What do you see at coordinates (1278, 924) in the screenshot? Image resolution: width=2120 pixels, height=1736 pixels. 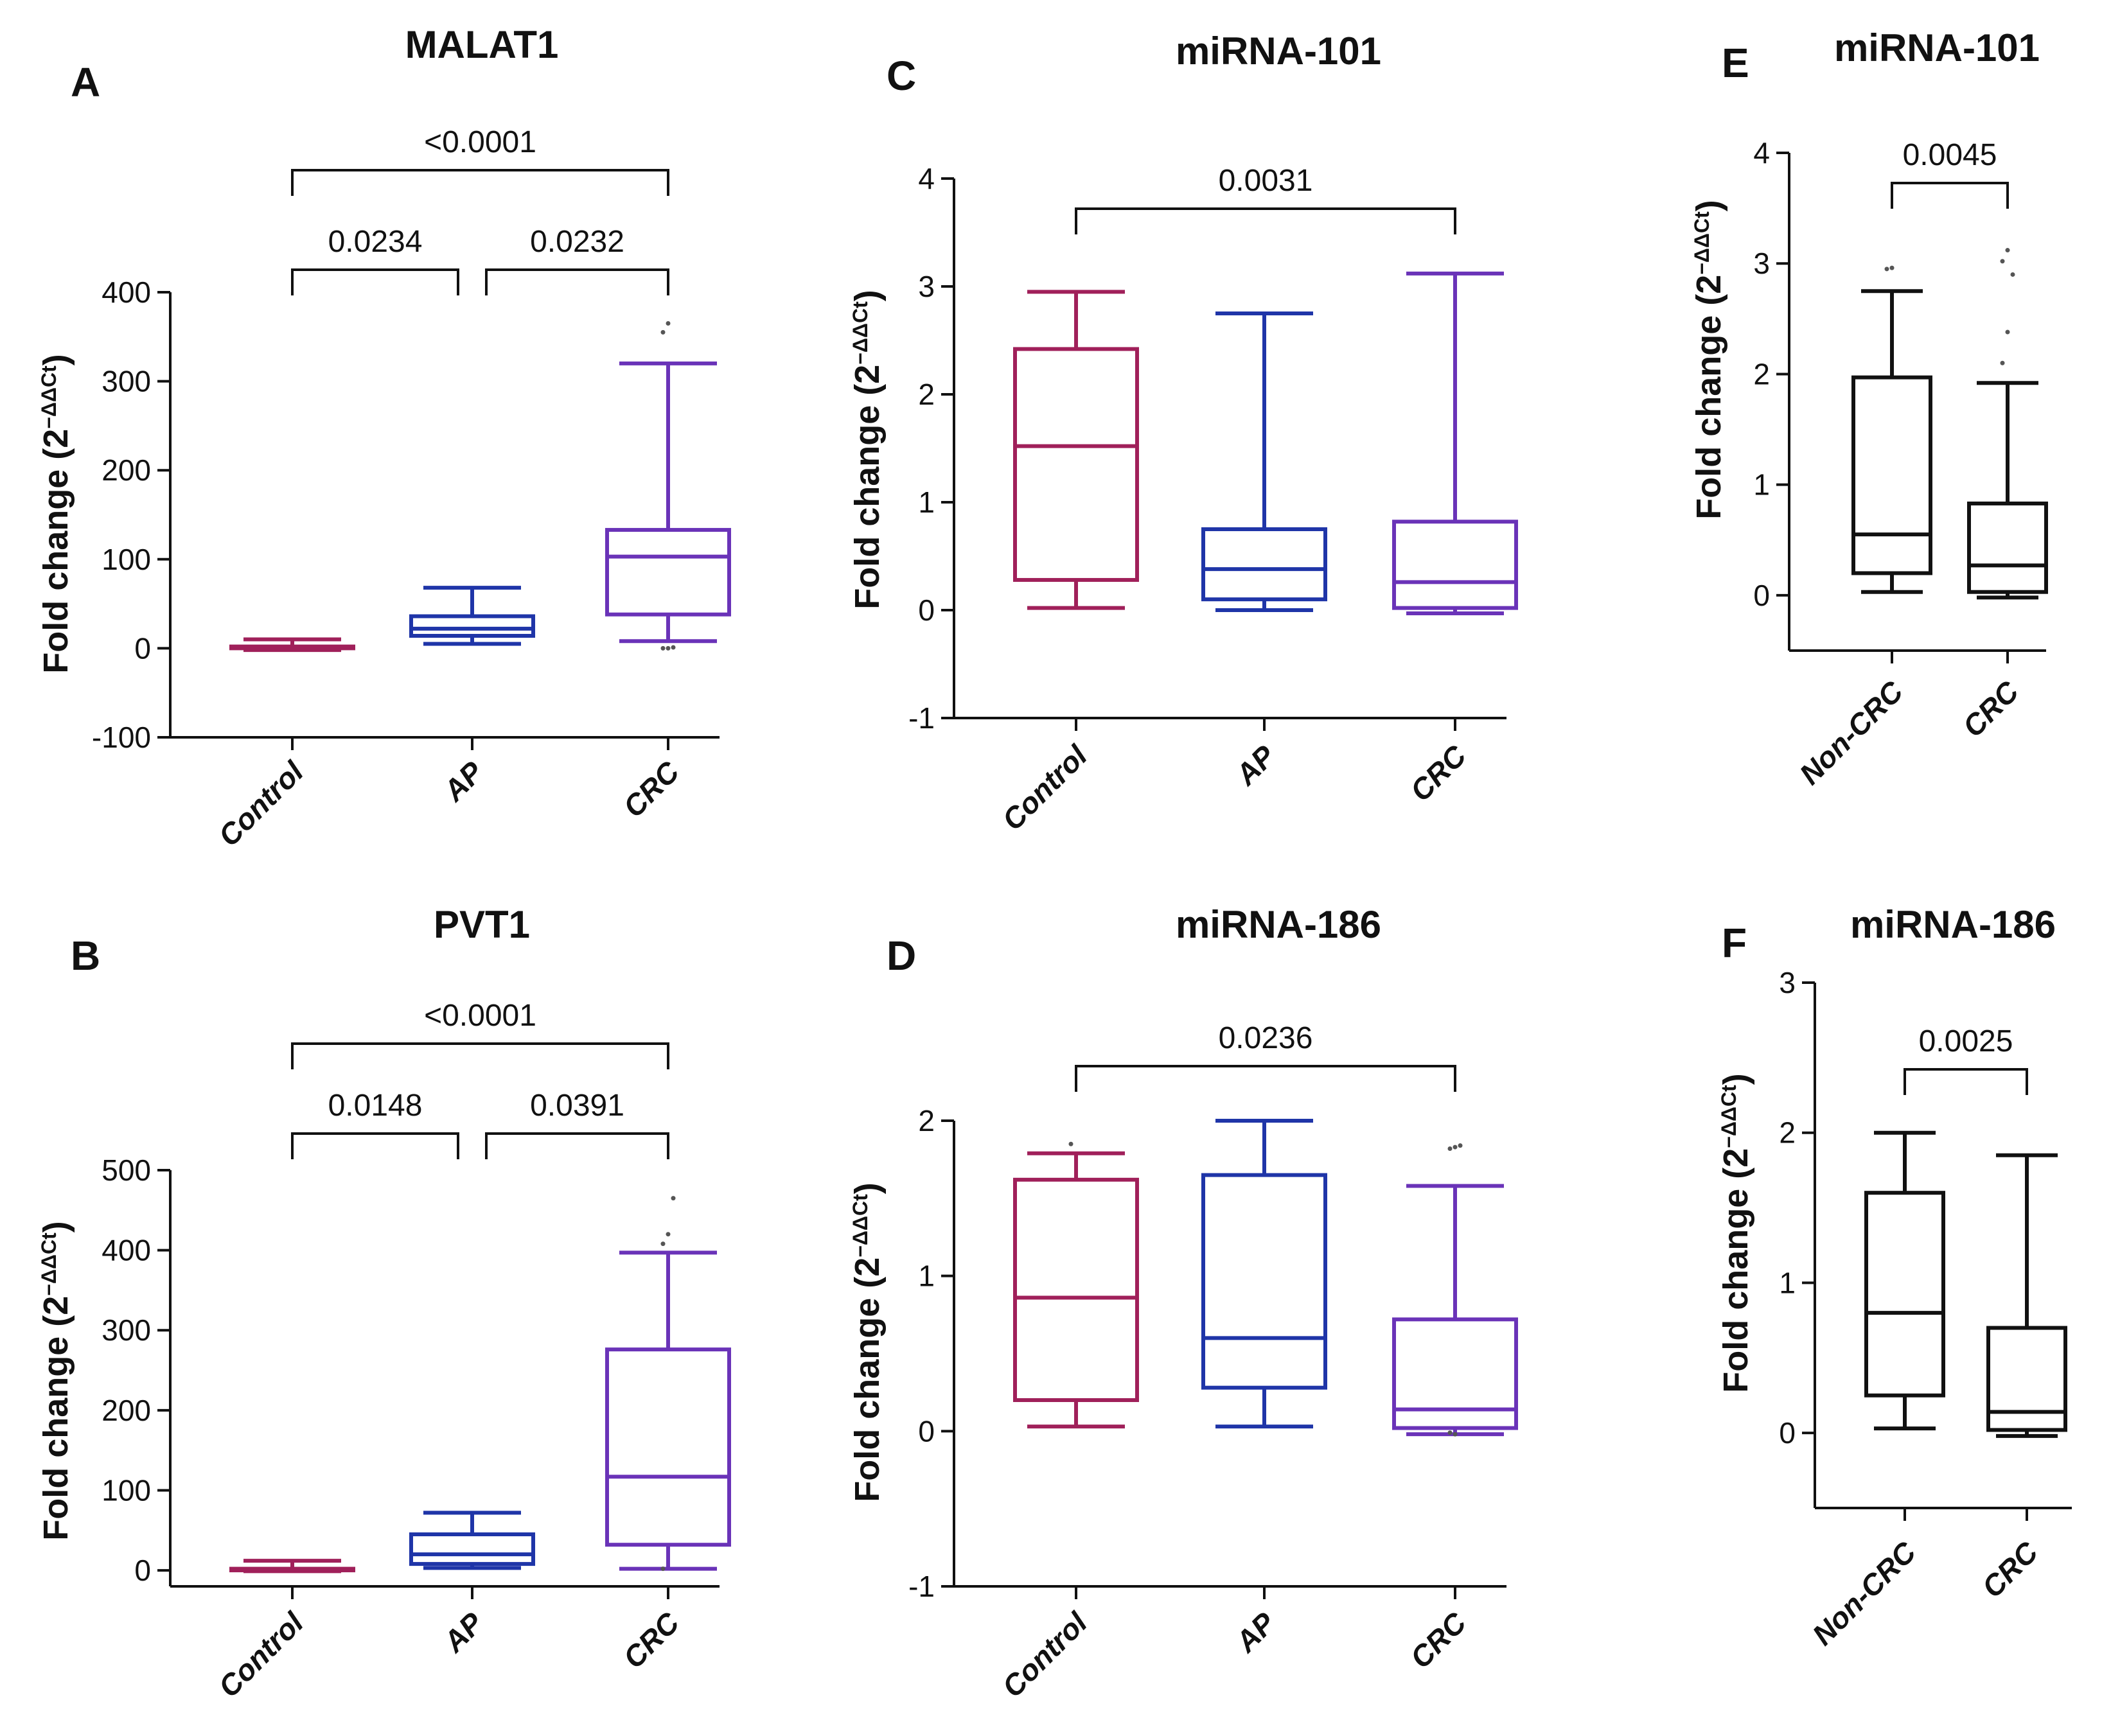 I see `chart-title: miRNA-186` at bounding box center [1278, 924].